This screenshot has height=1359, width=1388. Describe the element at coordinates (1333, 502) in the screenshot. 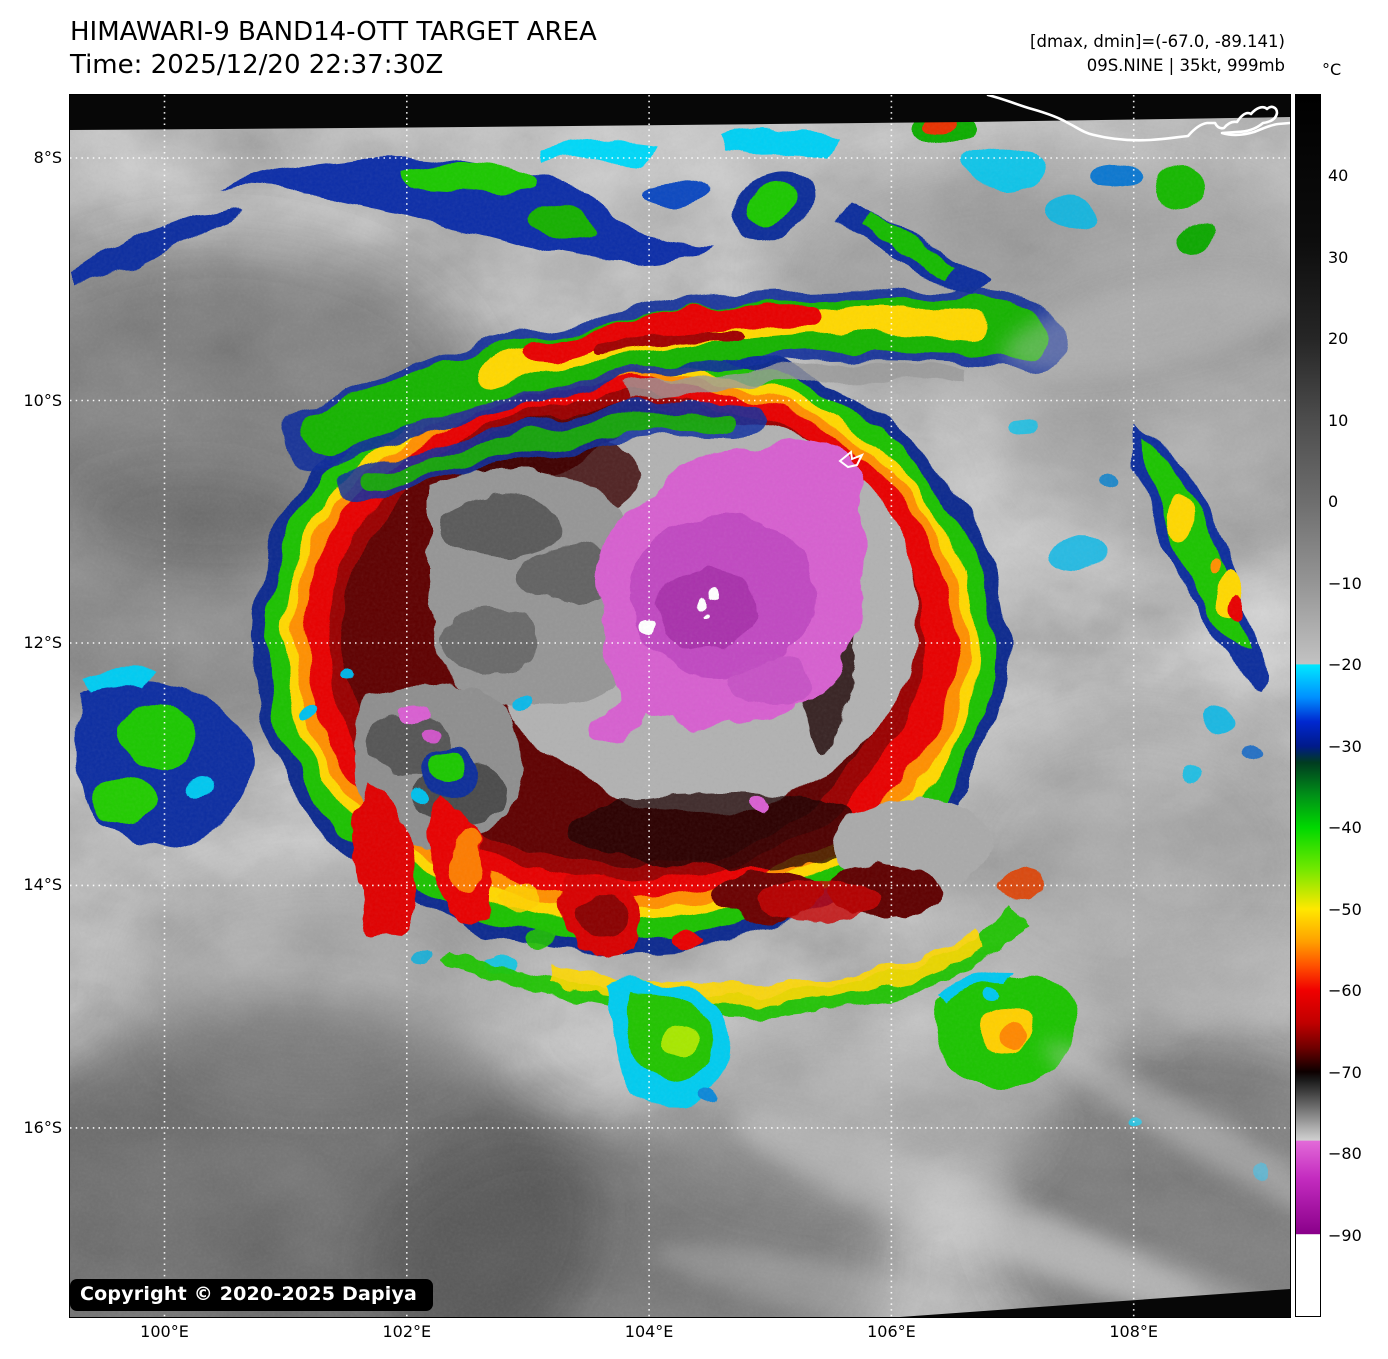

I see `colorbar-tick: 0` at that location.